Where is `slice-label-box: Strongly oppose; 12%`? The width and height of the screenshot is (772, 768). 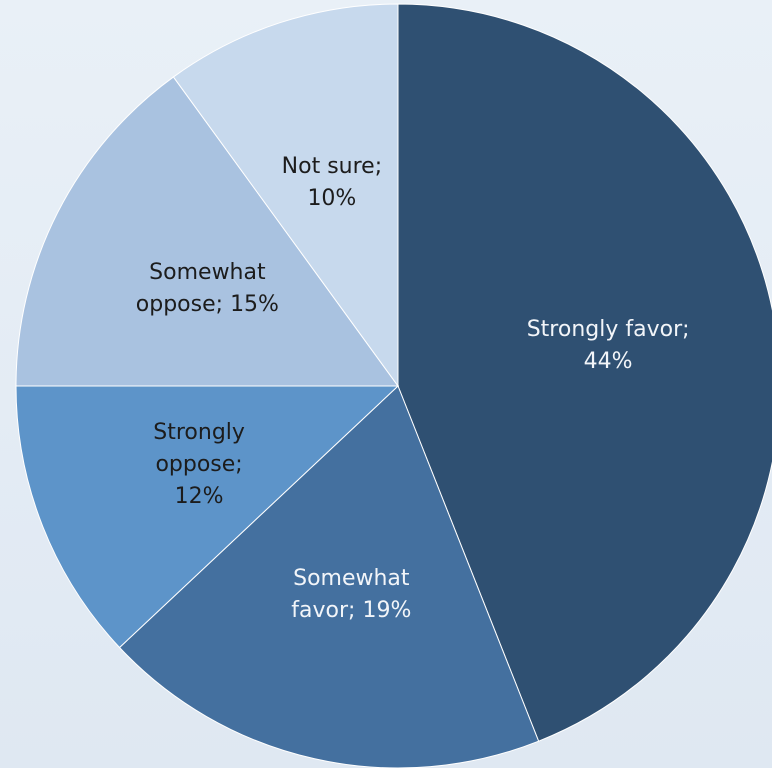 slice-label-box: Strongly oppose; 12% is located at coordinates (199, 465).